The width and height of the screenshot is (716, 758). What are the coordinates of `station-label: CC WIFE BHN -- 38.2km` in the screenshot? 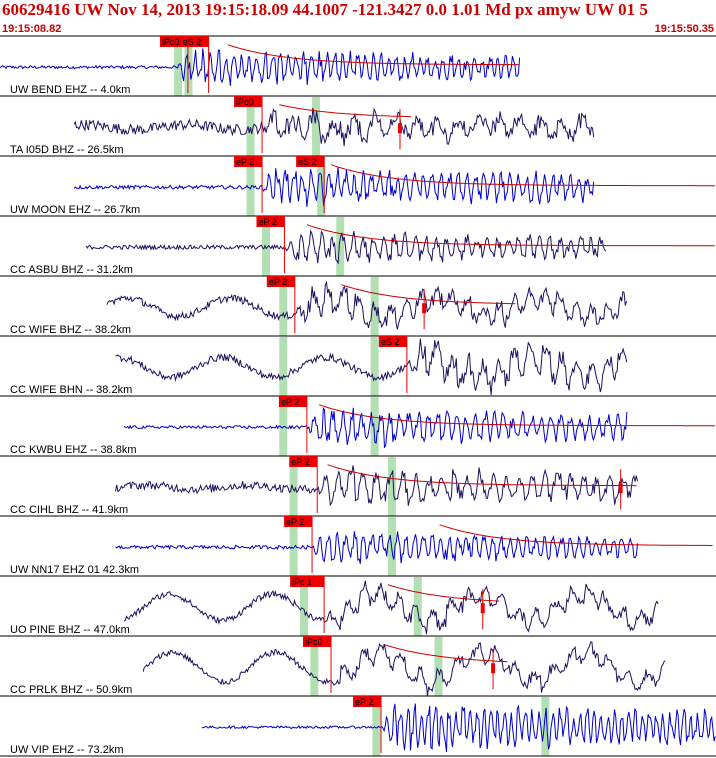 It's located at (71, 390).